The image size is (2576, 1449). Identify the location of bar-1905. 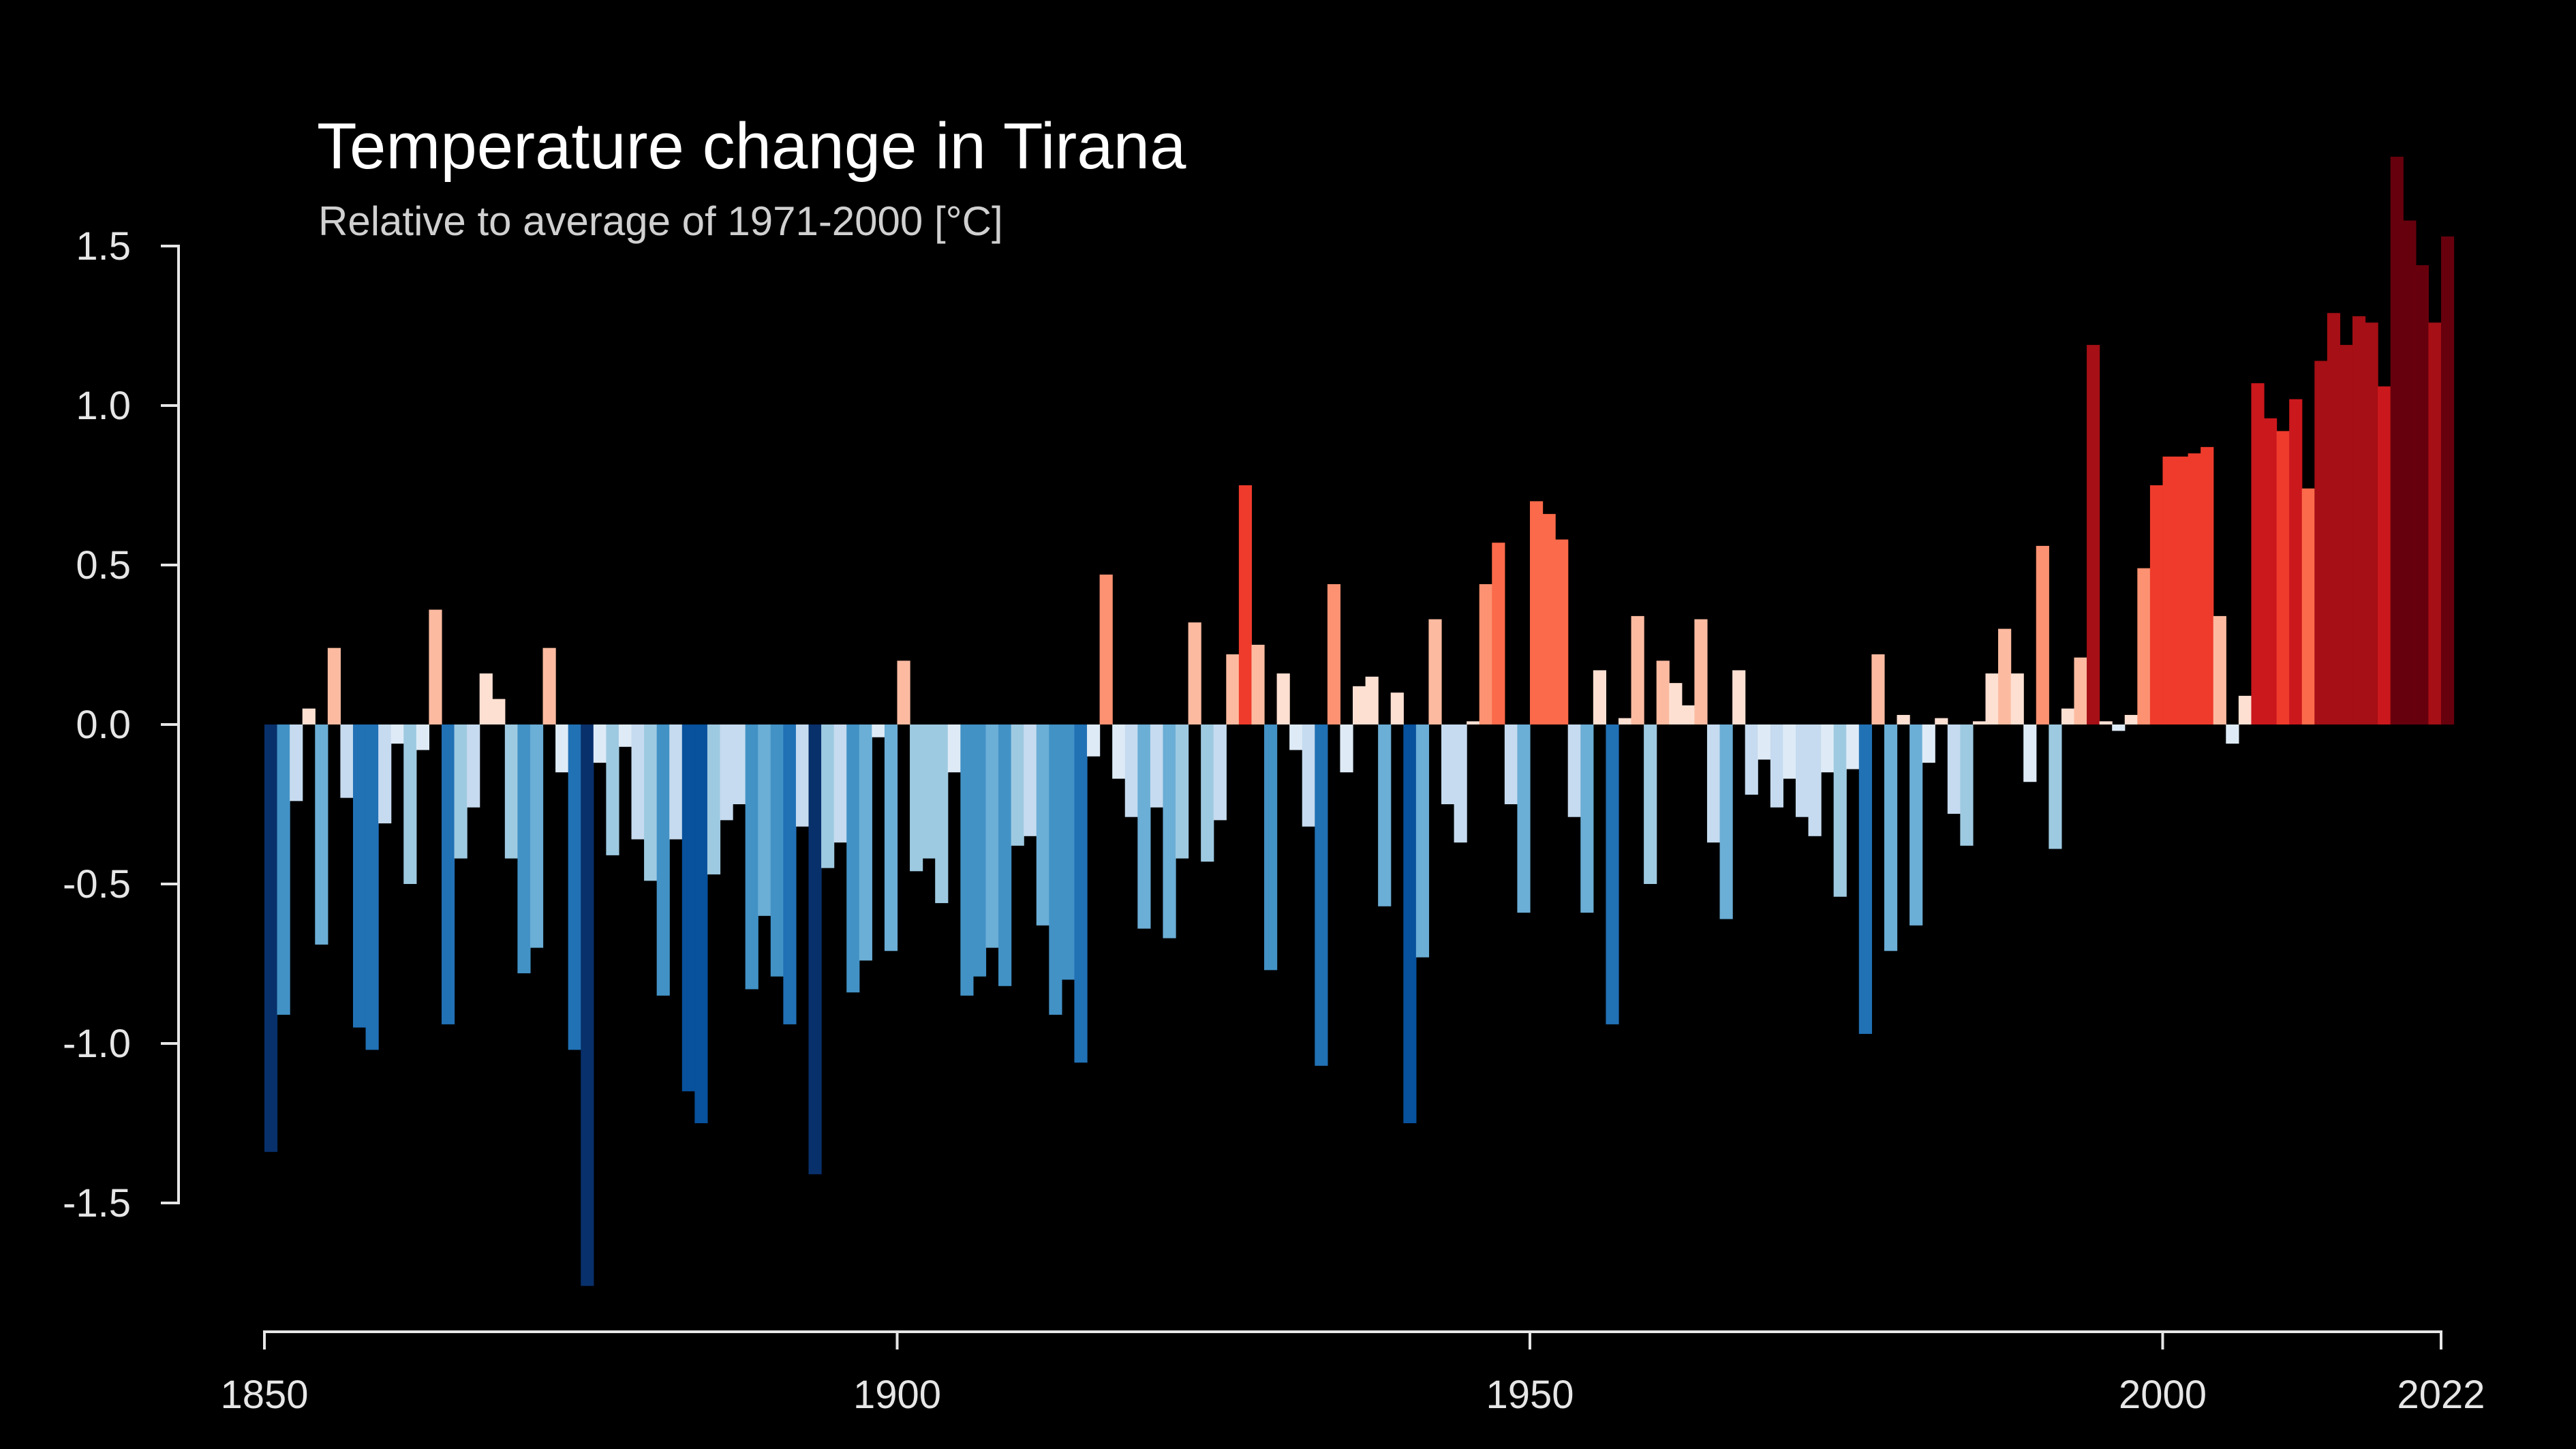
(967, 860).